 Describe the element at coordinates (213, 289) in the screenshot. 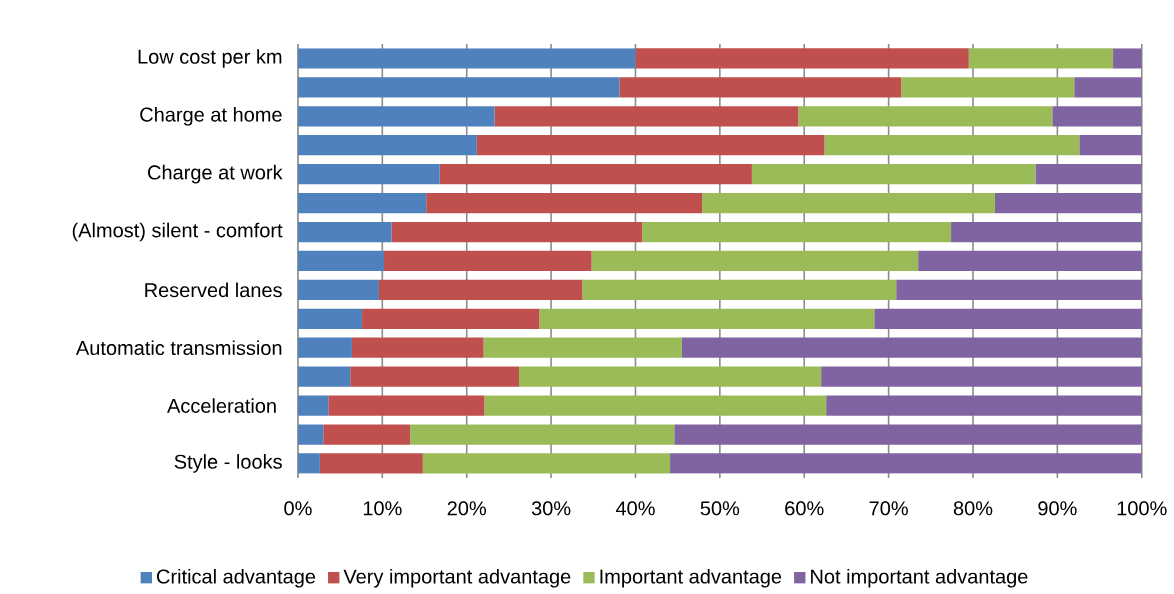

I see `y-tick-label: Reserved lanes` at that location.